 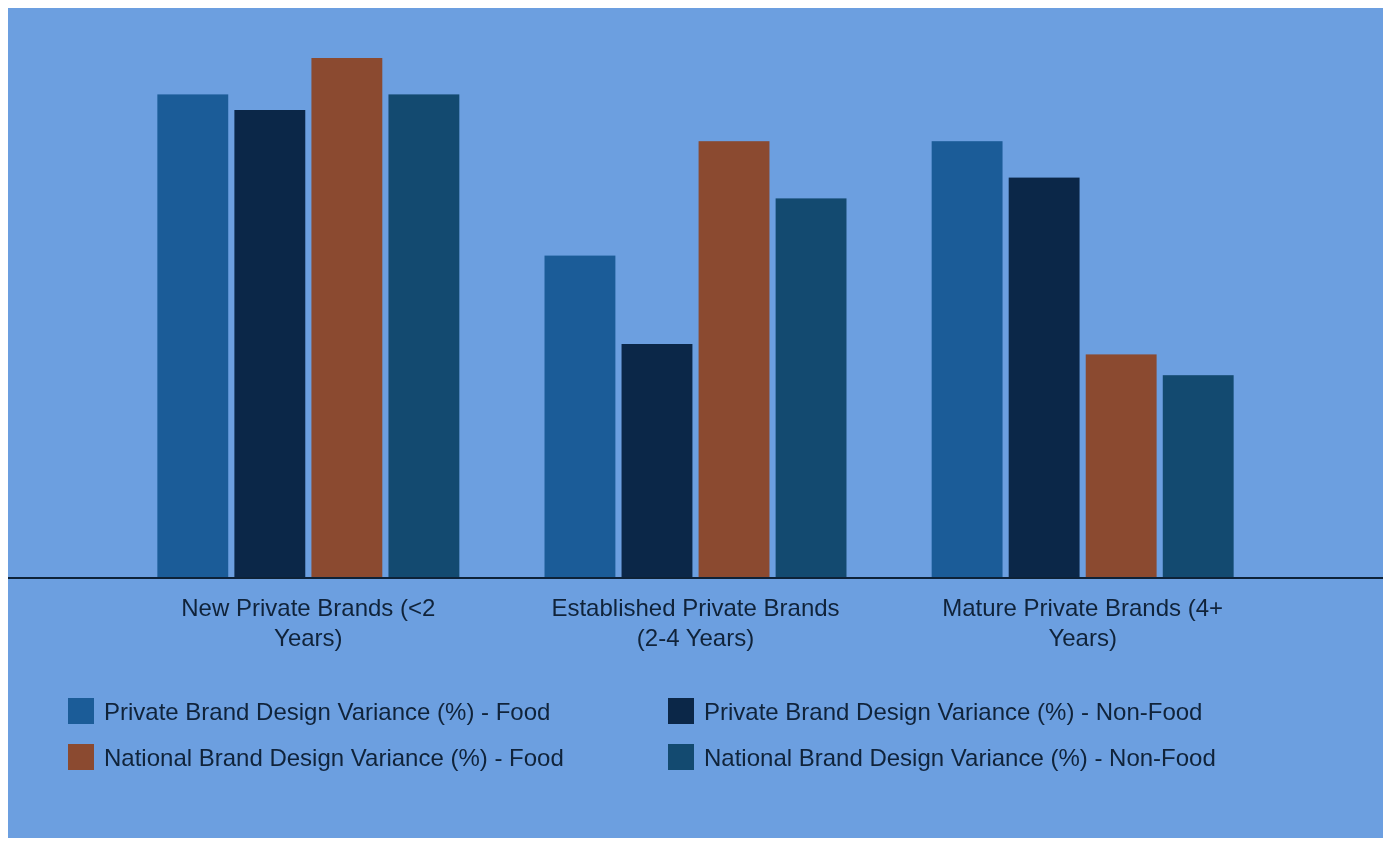 What do you see at coordinates (953, 711) in the screenshot?
I see `legend-label: Private Brand Design Variance (%) - Non-Food` at bounding box center [953, 711].